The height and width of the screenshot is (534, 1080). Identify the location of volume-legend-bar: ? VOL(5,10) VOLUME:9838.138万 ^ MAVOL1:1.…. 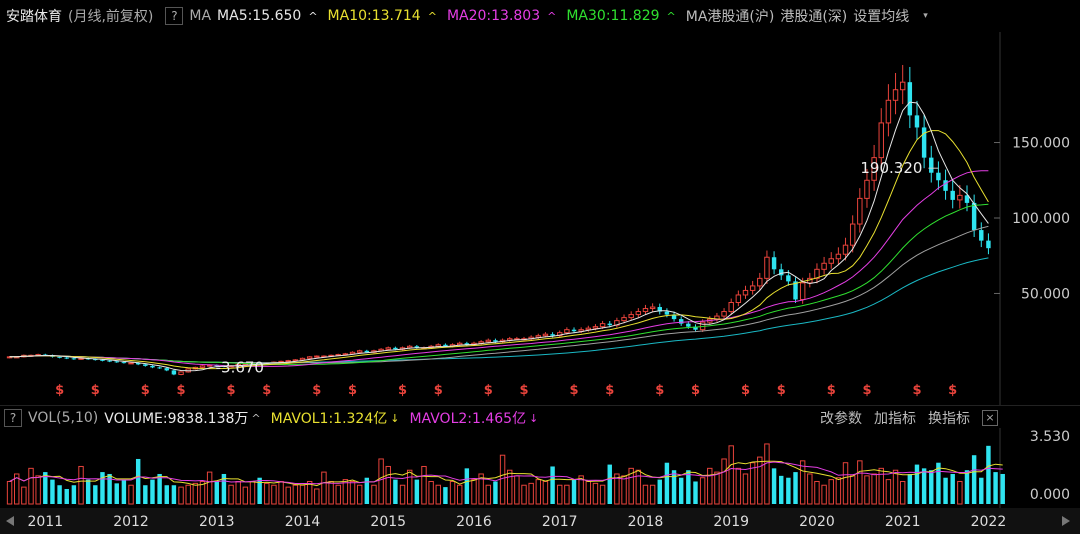
(540, 417).